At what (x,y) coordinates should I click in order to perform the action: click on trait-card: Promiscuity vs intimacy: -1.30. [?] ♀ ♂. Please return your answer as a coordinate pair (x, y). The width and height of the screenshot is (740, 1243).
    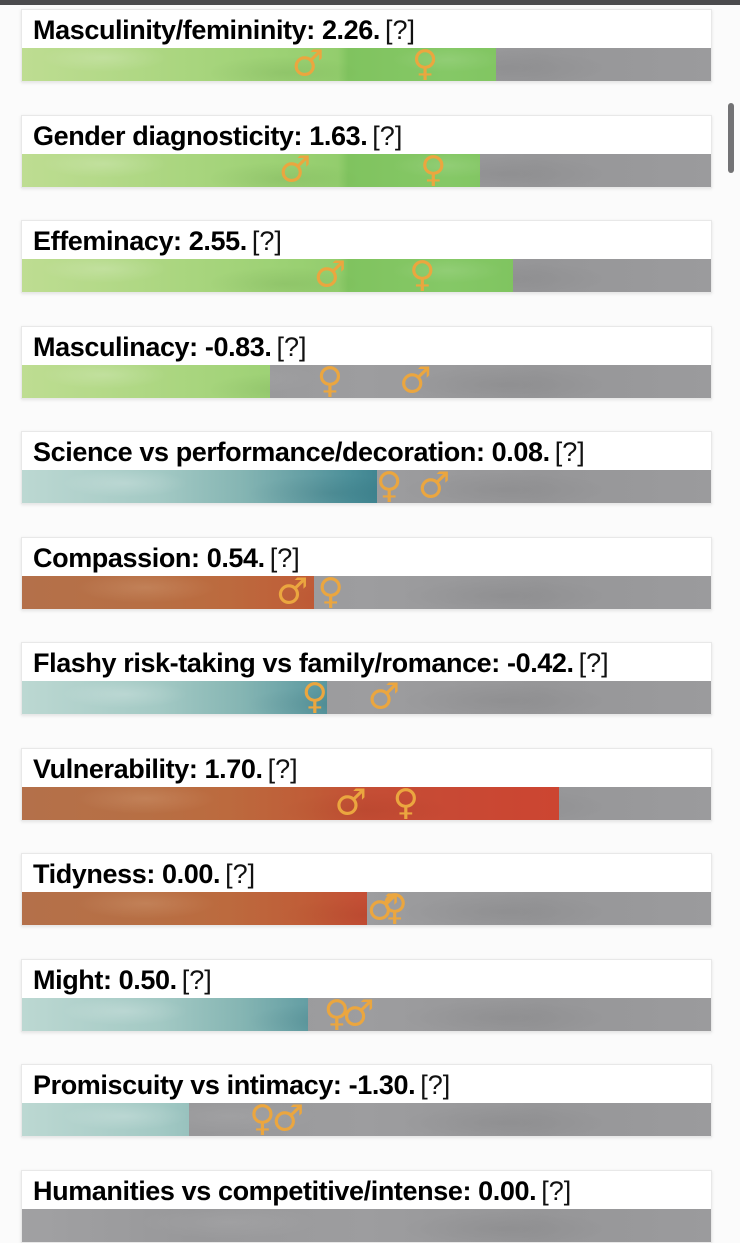
    Looking at the image, I should click on (366, 1100).